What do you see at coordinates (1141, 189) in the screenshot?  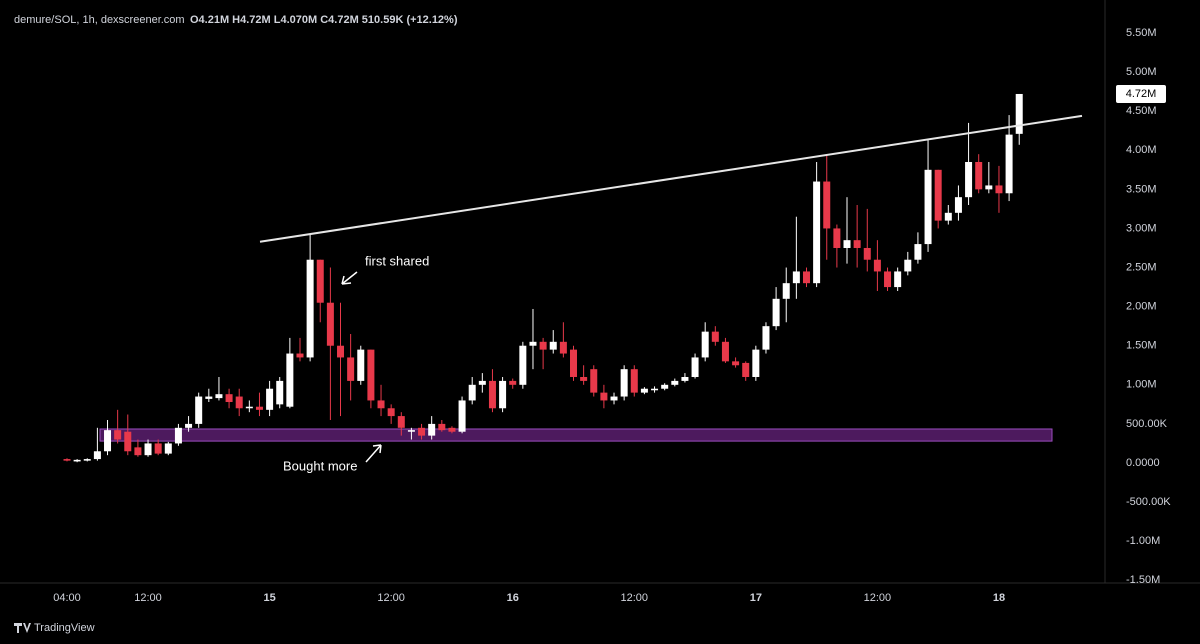 I see `y-tick-label: 3.50M` at bounding box center [1141, 189].